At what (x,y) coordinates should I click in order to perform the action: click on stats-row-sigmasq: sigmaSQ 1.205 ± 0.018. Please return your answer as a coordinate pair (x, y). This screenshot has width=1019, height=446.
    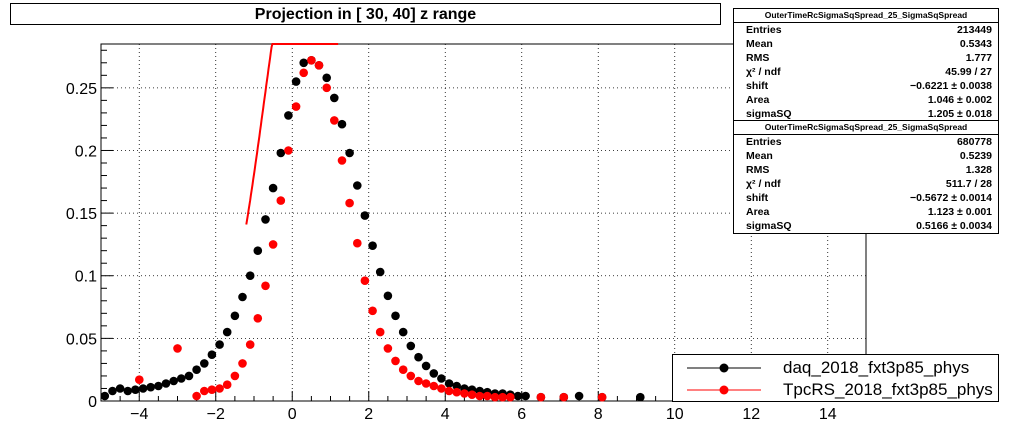
    Looking at the image, I should click on (869, 114).